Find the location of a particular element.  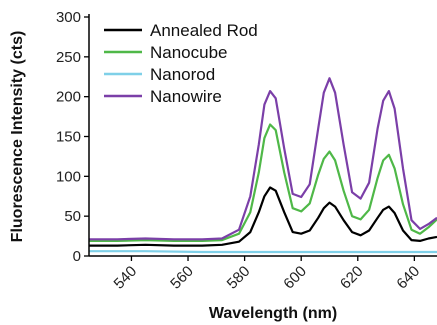

y-tick-label: 300 is located at coordinates (68, 17).